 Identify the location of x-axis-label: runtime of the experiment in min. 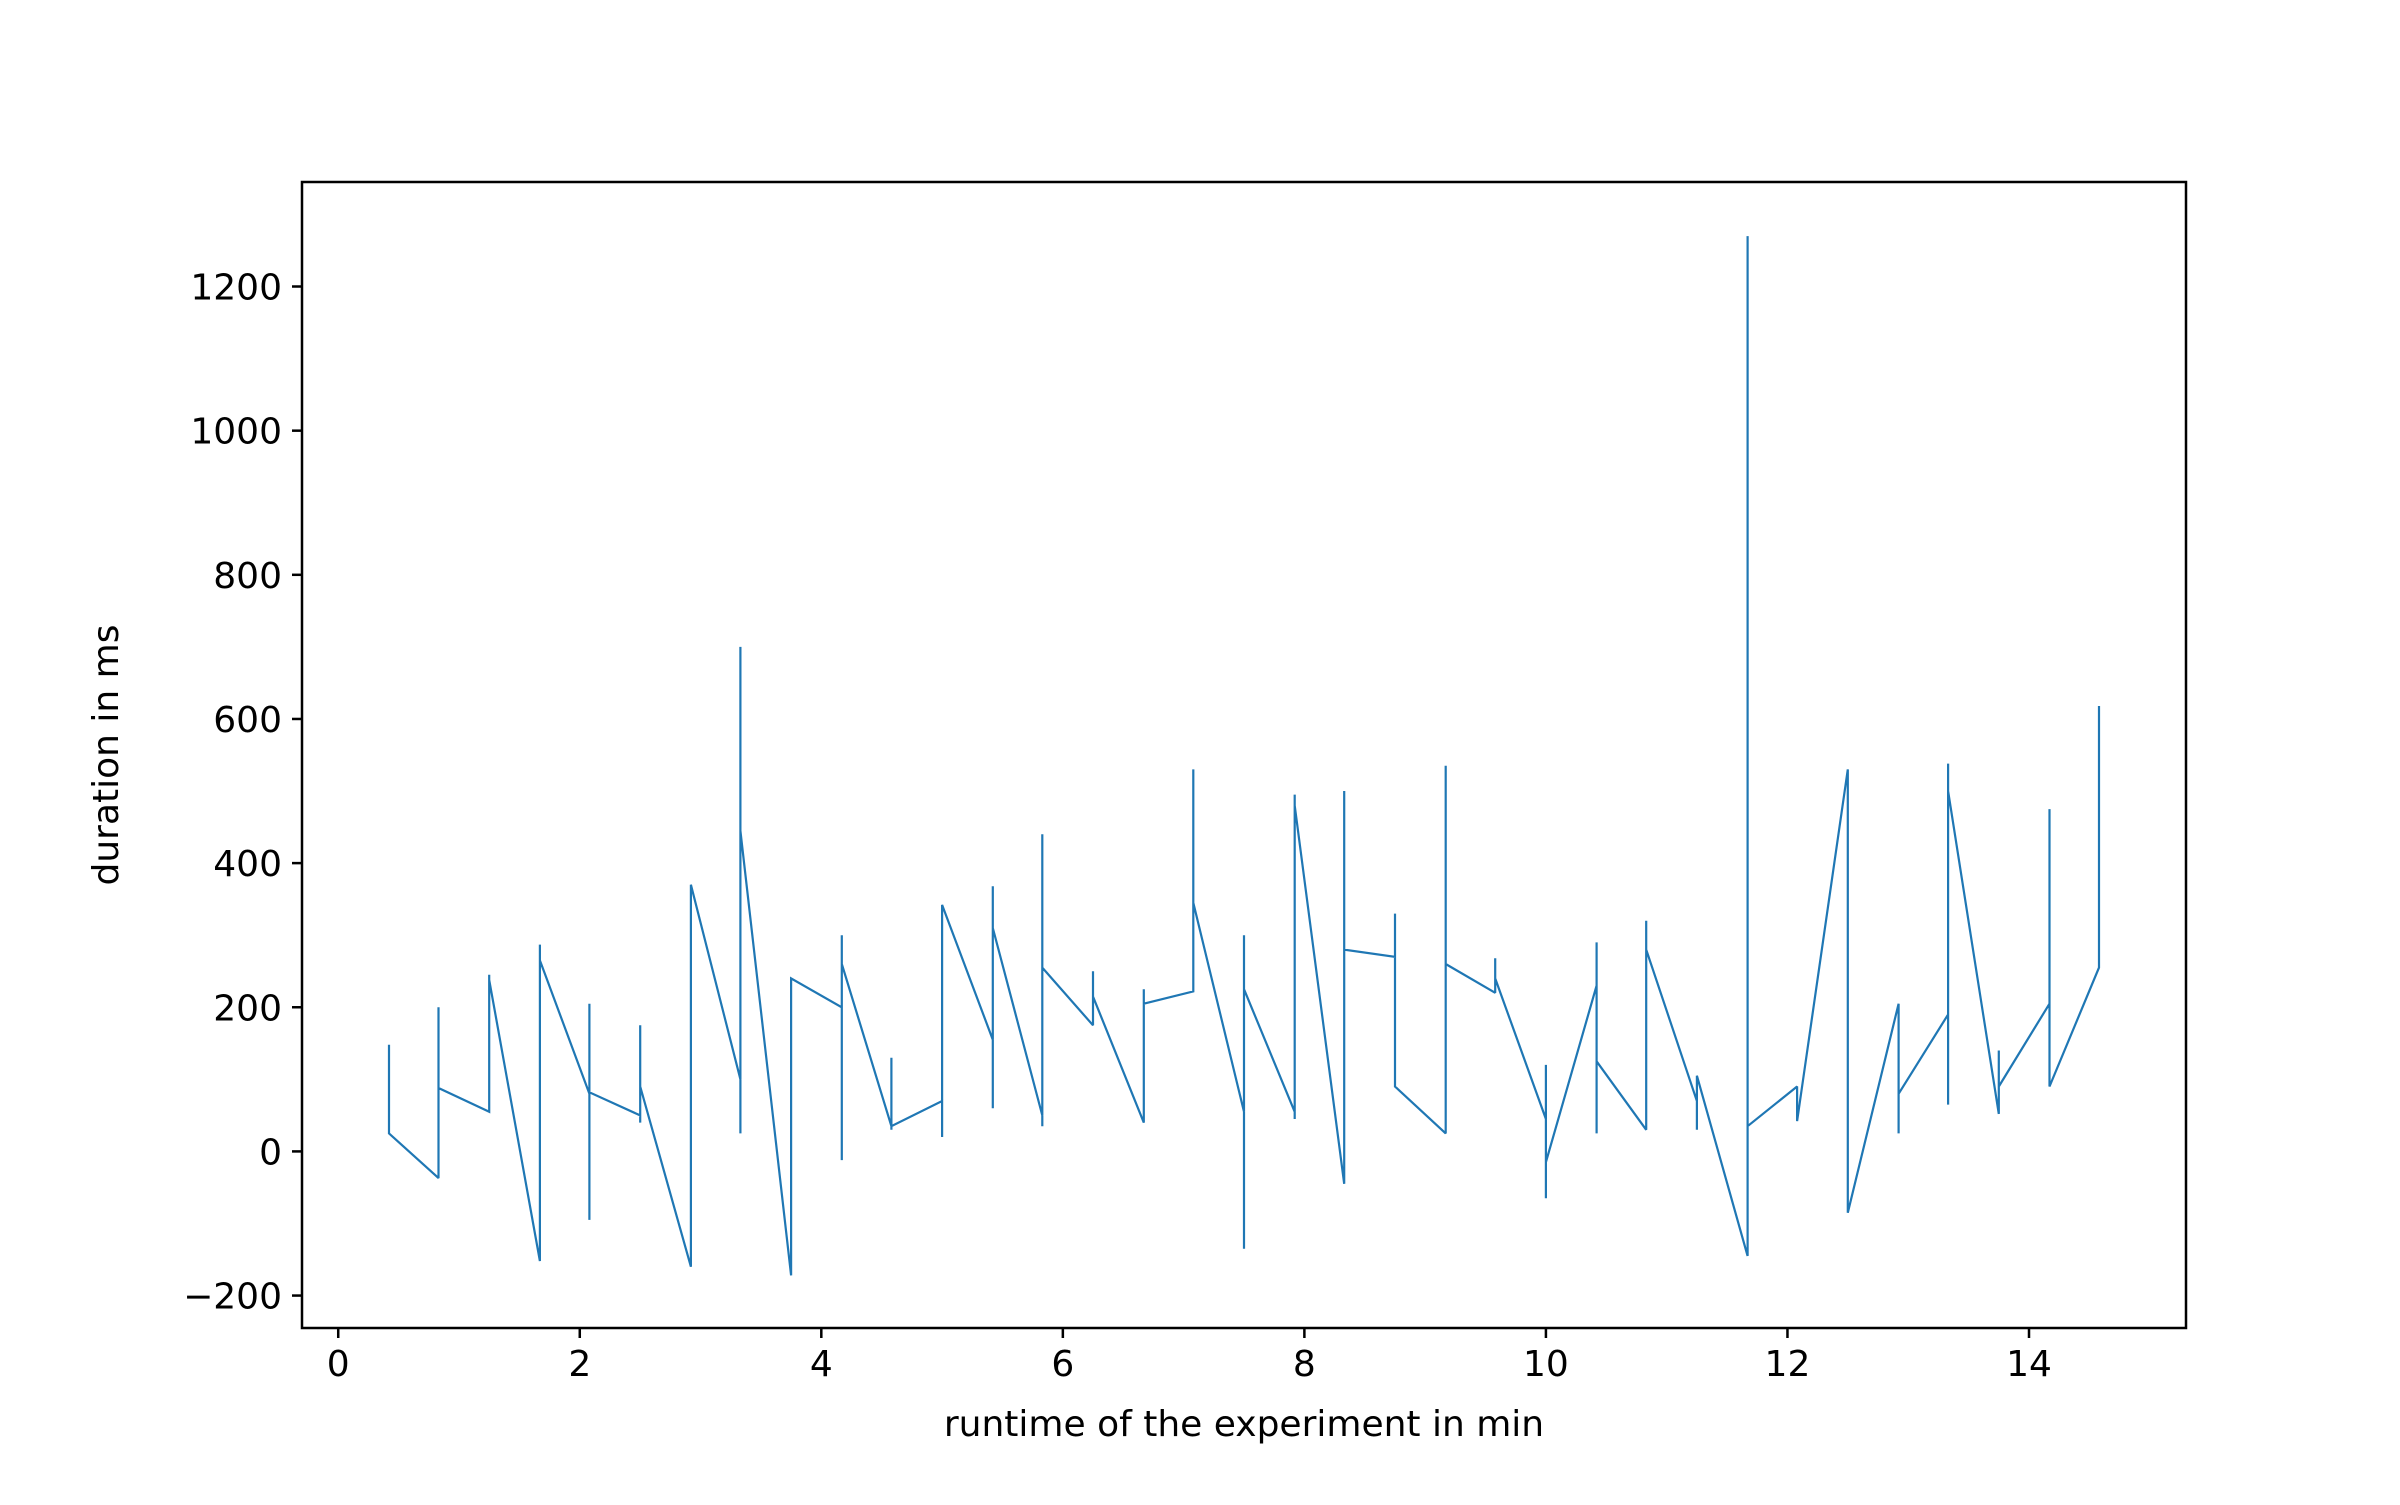
(1244, 1424).